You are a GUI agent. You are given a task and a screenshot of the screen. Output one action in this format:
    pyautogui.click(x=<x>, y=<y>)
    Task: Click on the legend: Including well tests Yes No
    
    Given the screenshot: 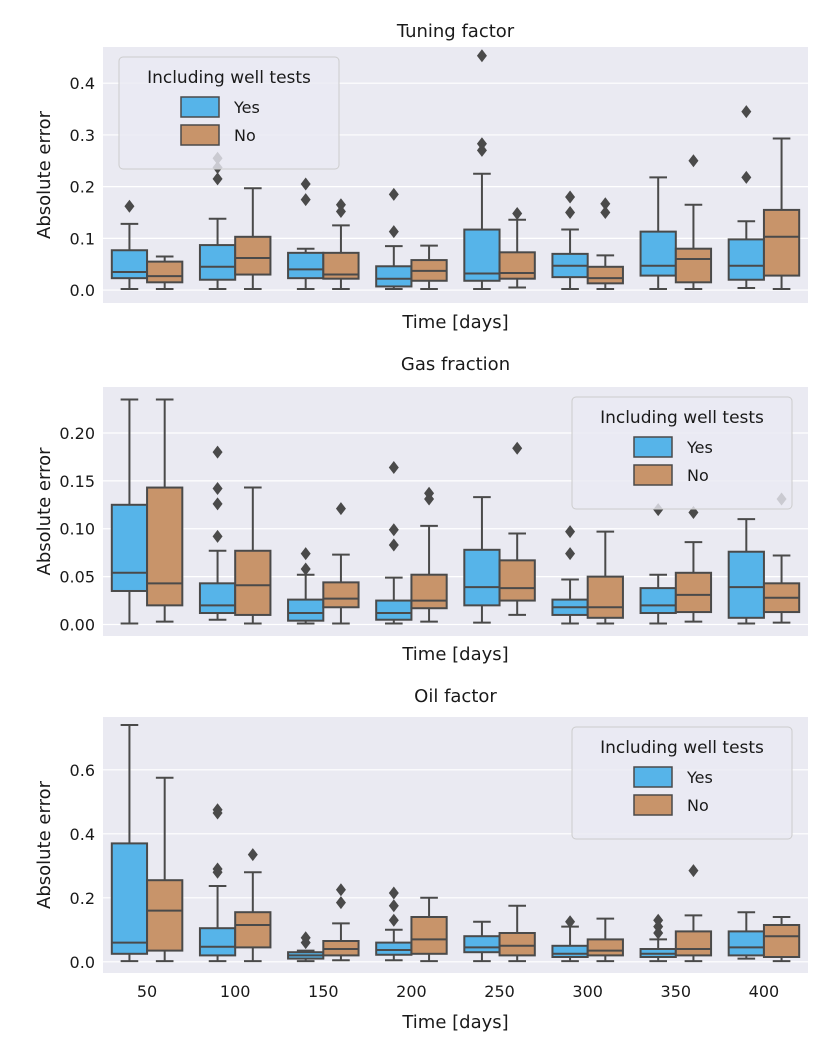 What is the action you would take?
    pyautogui.click(x=229, y=113)
    